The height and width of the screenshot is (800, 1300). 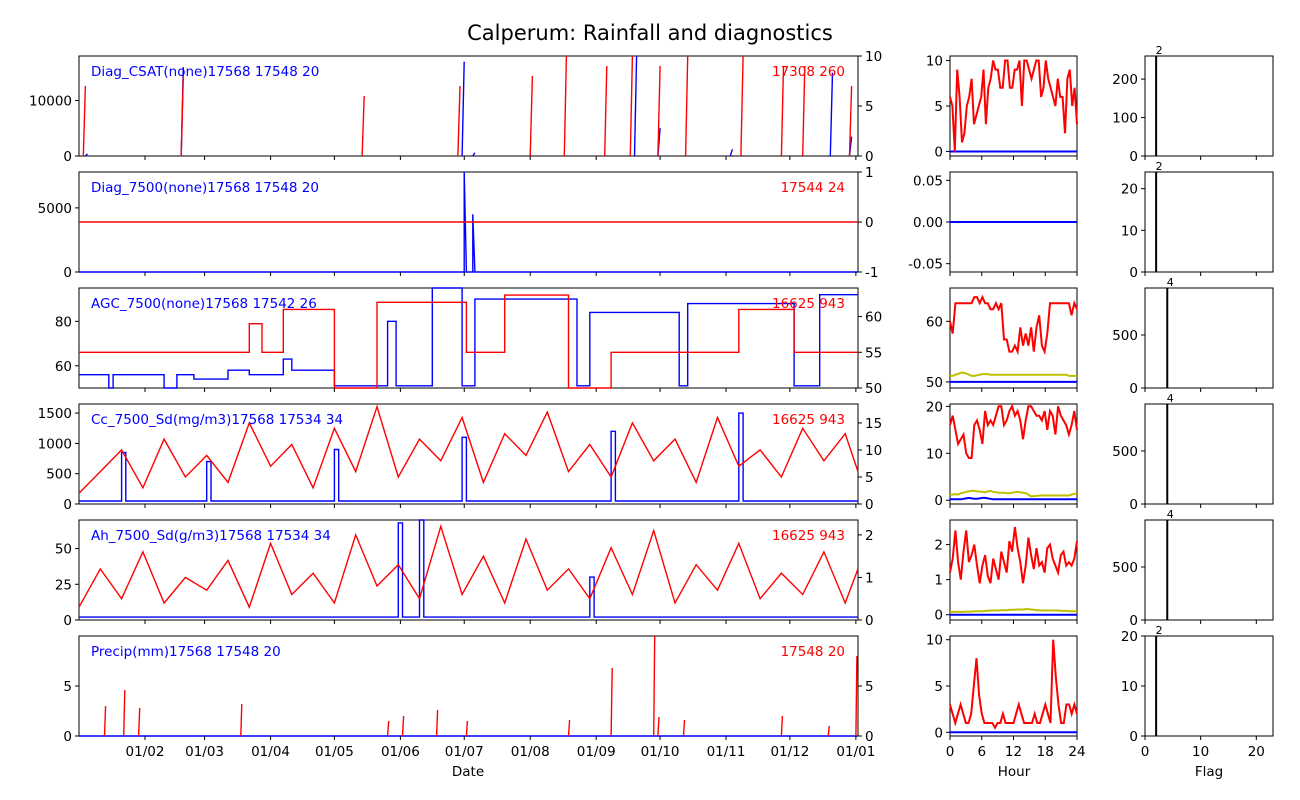 I want to click on panel-precip-left-text: Precip(mm)17568 17548 20, so click(x=186, y=652).